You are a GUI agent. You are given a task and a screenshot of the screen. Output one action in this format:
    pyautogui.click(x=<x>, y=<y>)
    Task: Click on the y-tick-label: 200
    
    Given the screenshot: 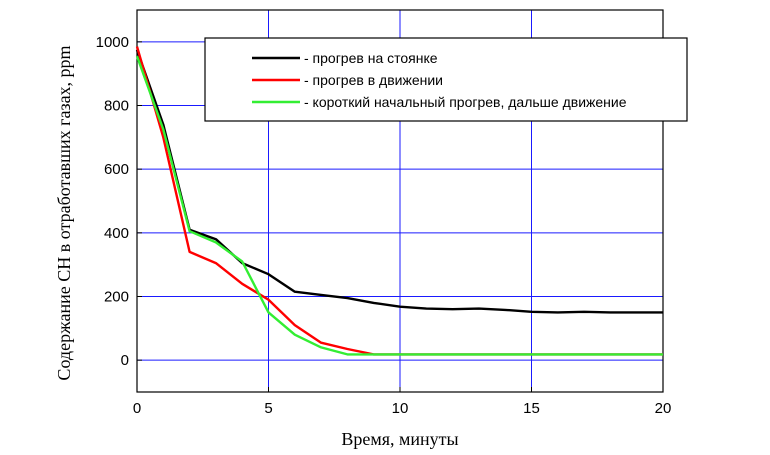 What is the action you would take?
    pyautogui.click(x=116, y=297)
    